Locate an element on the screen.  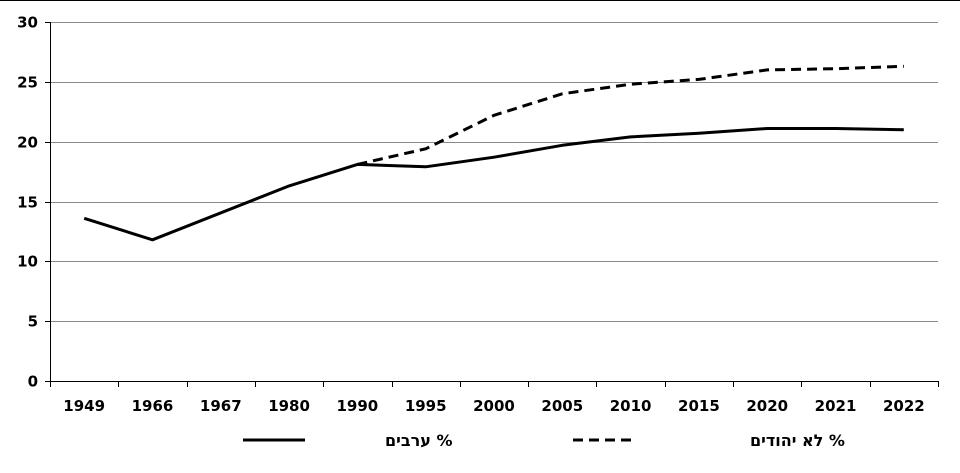
y-tick-label: 10 is located at coordinates (27, 262).